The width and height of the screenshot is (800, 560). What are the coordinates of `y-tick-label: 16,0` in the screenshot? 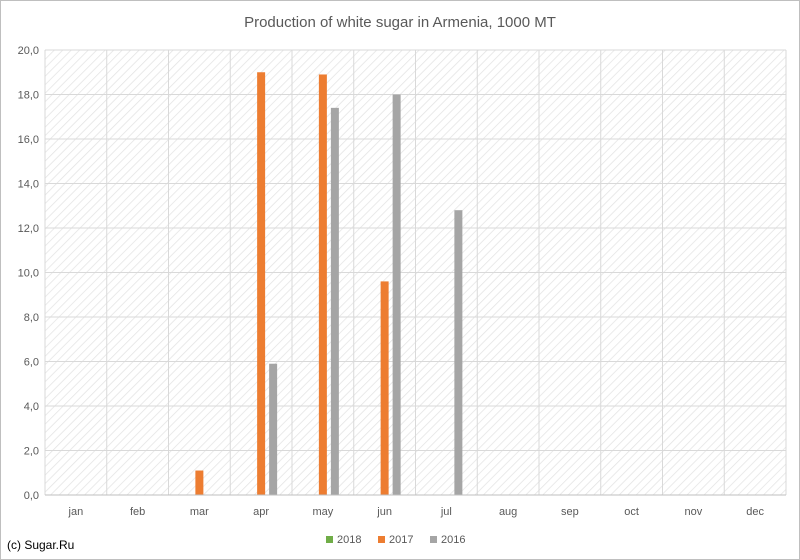 It's located at (28, 140).